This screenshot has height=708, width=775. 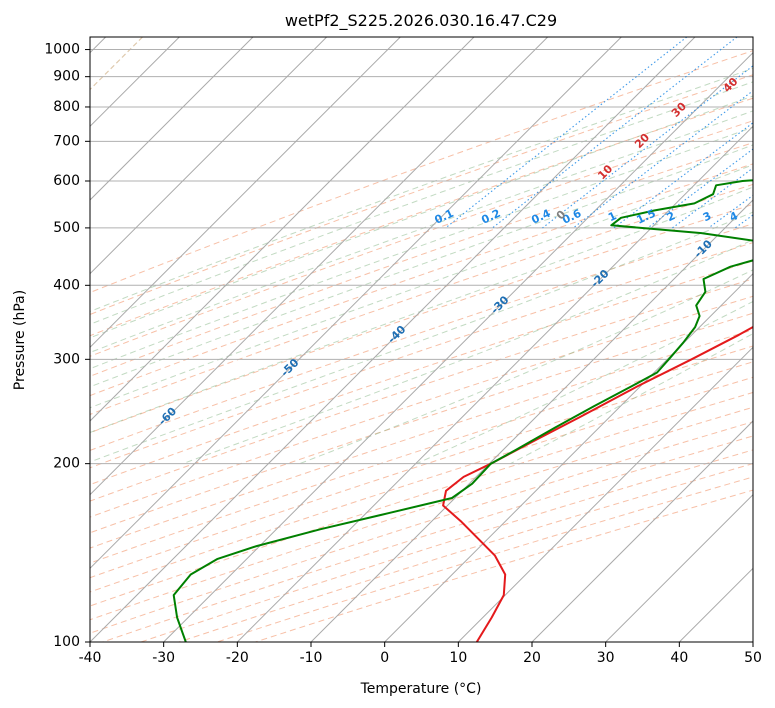 I want to click on x-tick-label: -20, so click(x=237, y=658).